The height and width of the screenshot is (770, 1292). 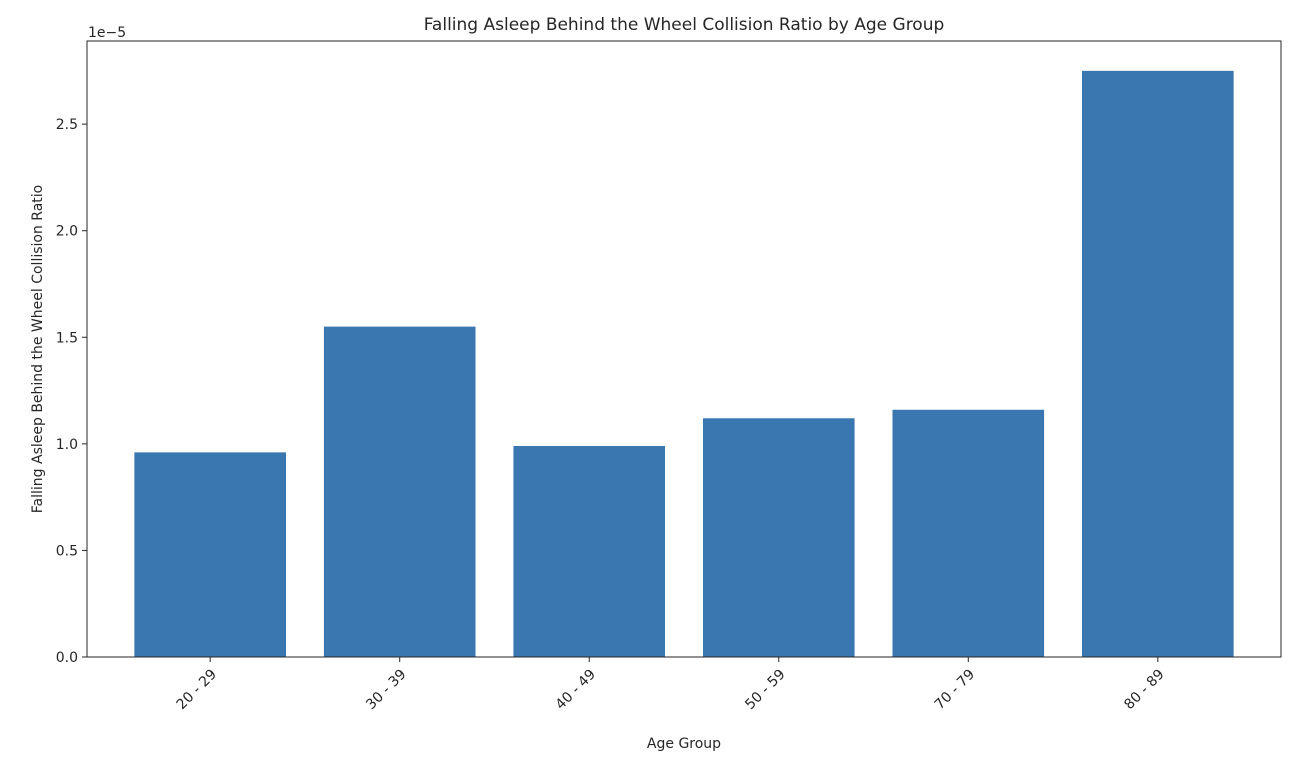 What do you see at coordinates (107, 33) in the screenshot?
I see `y-axis-offset-label: 1e−5` at bounding box center [107, 33].